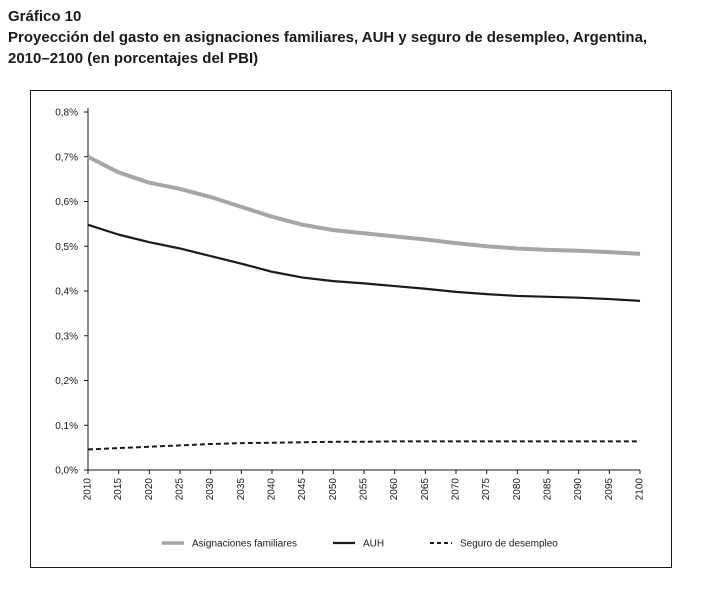 The image size is (702, 590). What do you see at coordinates (45, 16) in the screenshot?
I see `figure-label: Gráfico 10` at bounding box center [45, 16].